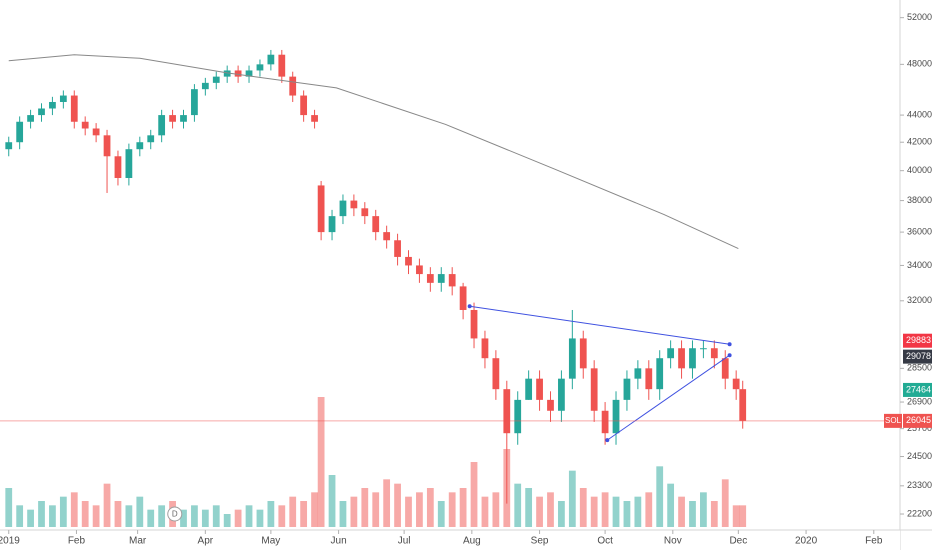 The width and height of the screenshot is (932, 550). I want to click on y-tick-label: 48000, so click(919, 64).